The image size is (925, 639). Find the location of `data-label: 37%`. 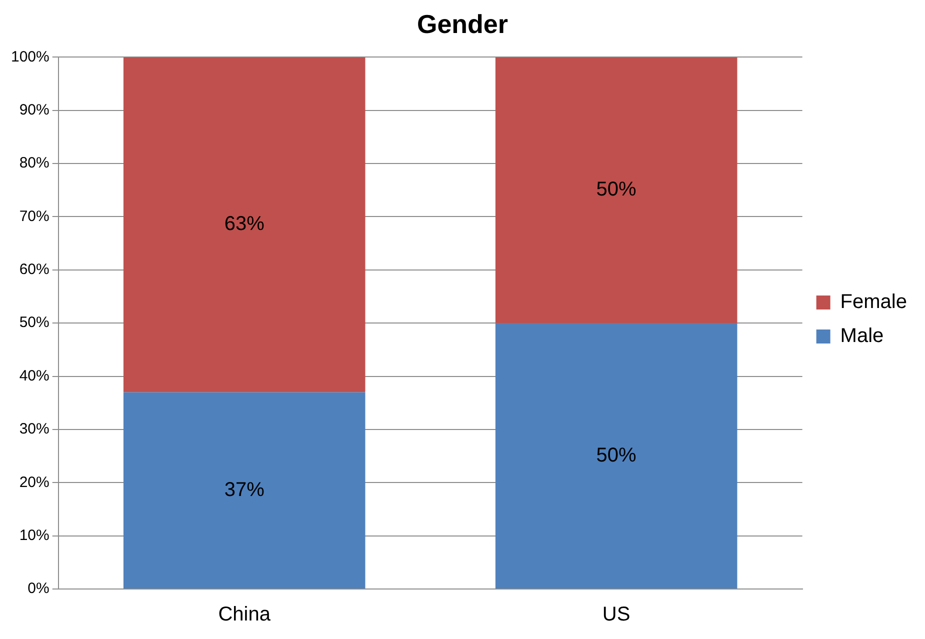

data-label: 37% is located at coordinates (244, 489).